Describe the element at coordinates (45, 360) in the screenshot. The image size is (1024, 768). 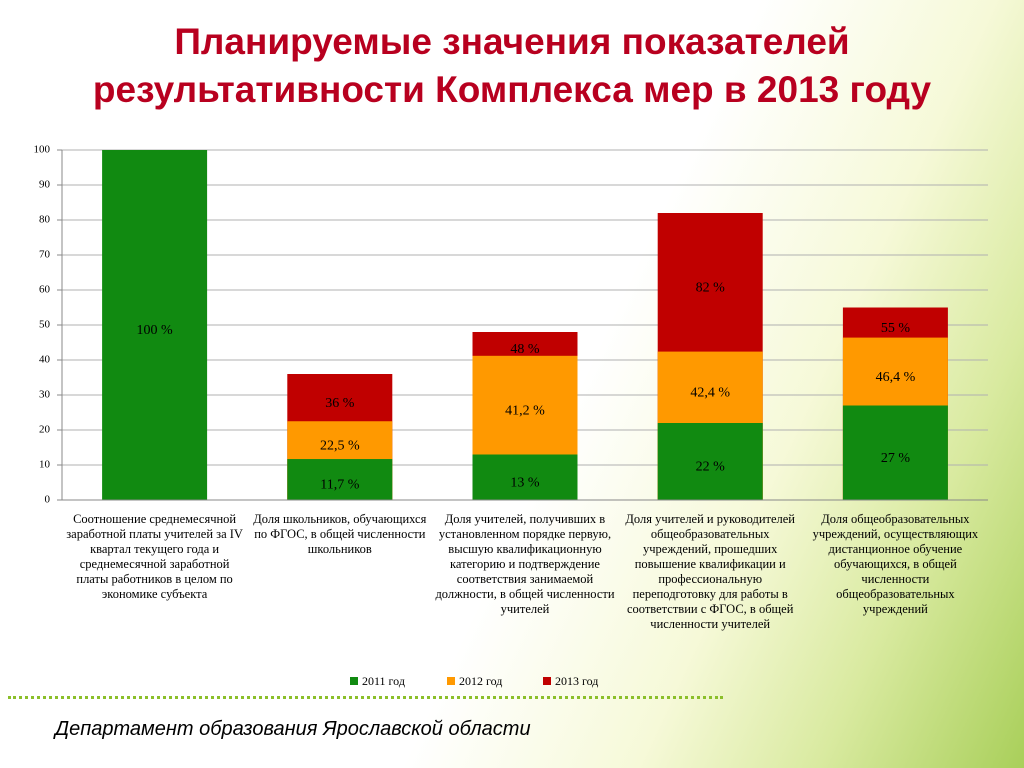
I see `y-tick-label: 40` at that location.